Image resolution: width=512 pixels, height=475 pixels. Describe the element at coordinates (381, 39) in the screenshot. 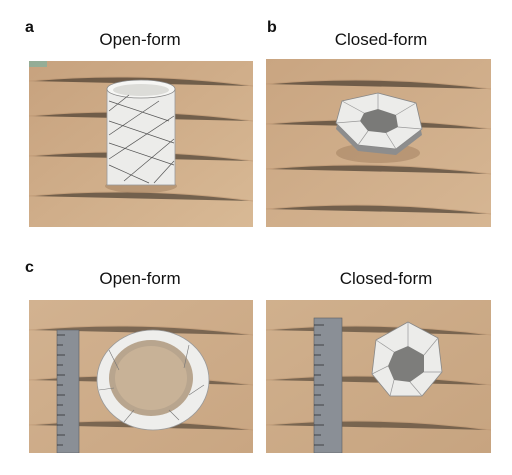

I see `panel-b-caption: Closed-form` at that location.